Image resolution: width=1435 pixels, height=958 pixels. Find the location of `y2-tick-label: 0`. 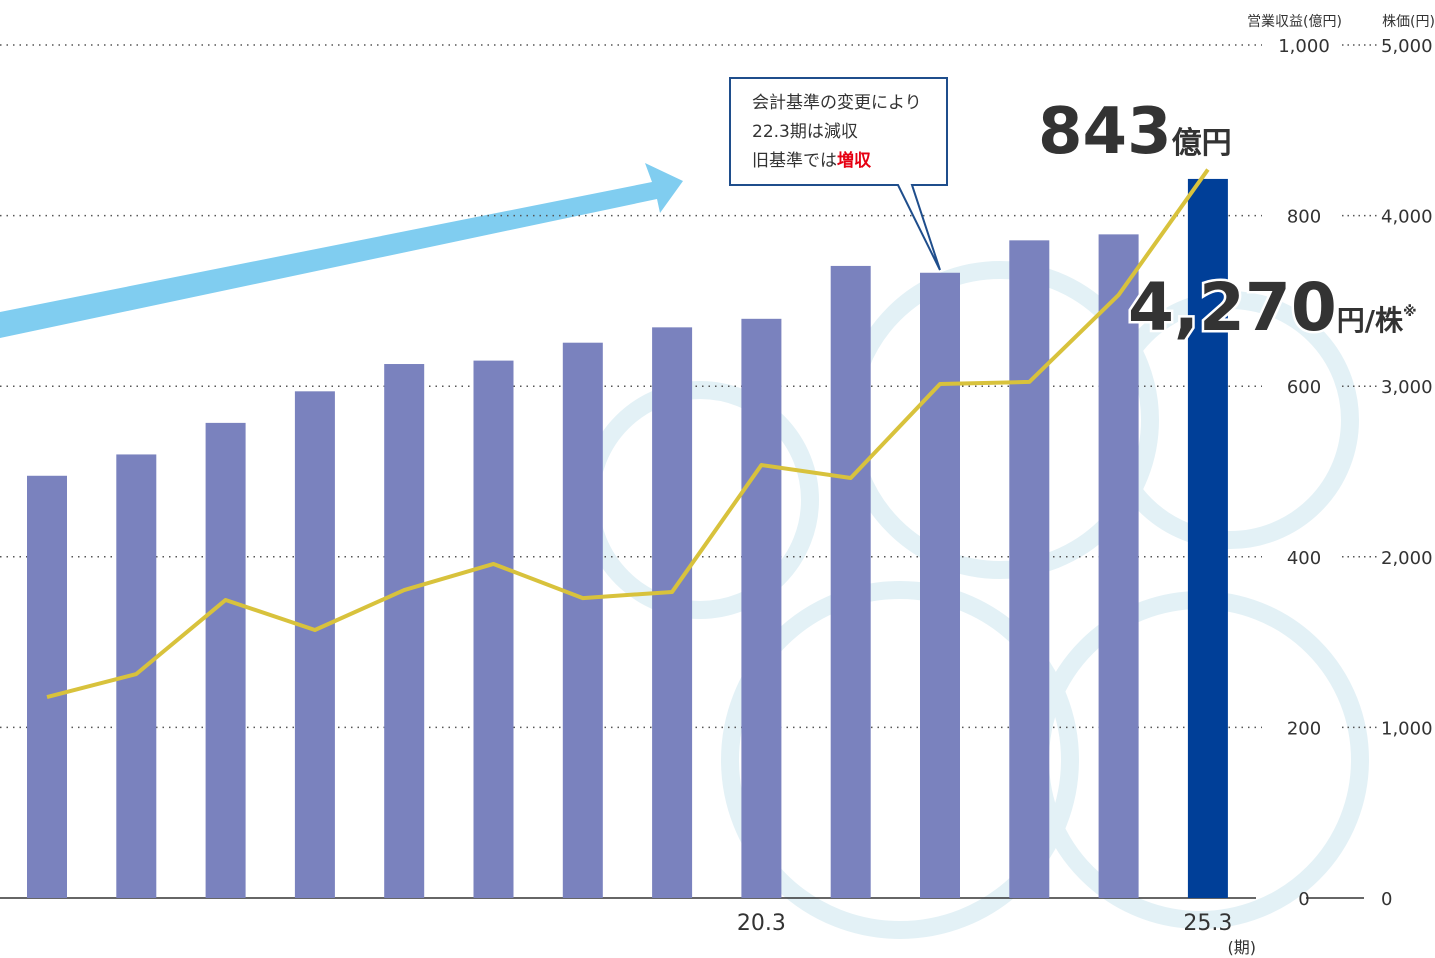

y2-tick-label: 0 is located at coordinates (1386, 899).